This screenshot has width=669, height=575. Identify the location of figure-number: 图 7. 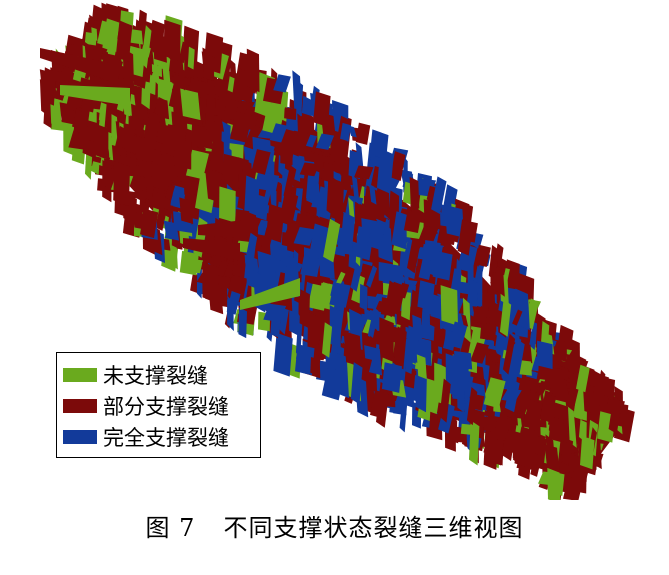
(170, 528).